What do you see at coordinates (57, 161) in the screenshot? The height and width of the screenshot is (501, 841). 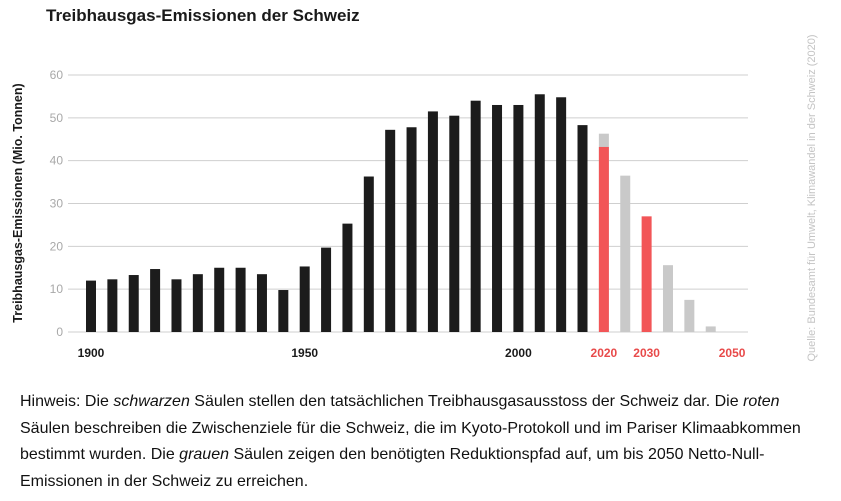 I see `y-tick-label: 40` at bounding box center [57, 161].